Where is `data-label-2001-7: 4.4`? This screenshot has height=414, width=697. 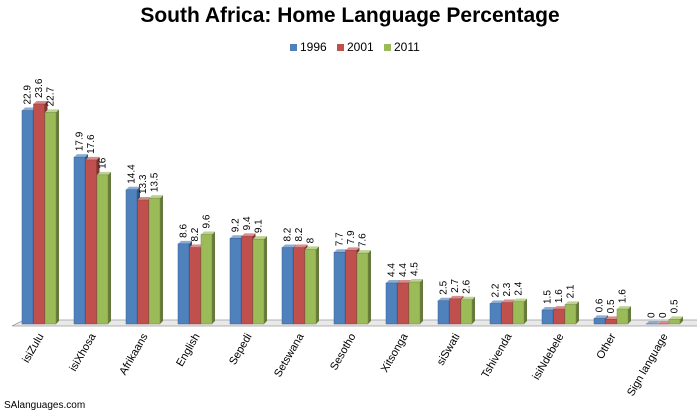 data-label-2001-7: 4.4 is located at coordinates (403, 270).